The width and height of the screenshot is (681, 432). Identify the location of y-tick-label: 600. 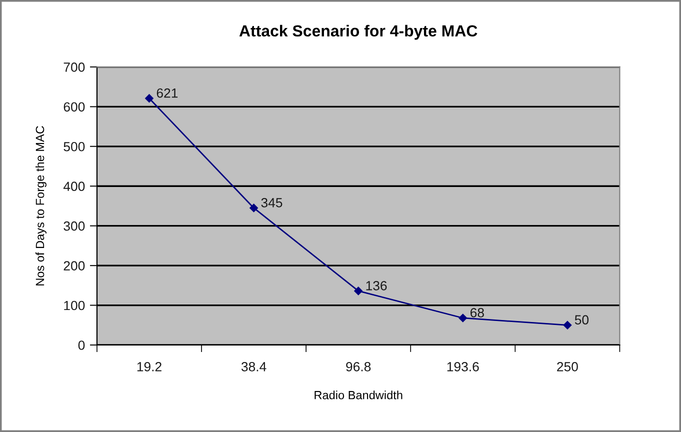
(74, 107).